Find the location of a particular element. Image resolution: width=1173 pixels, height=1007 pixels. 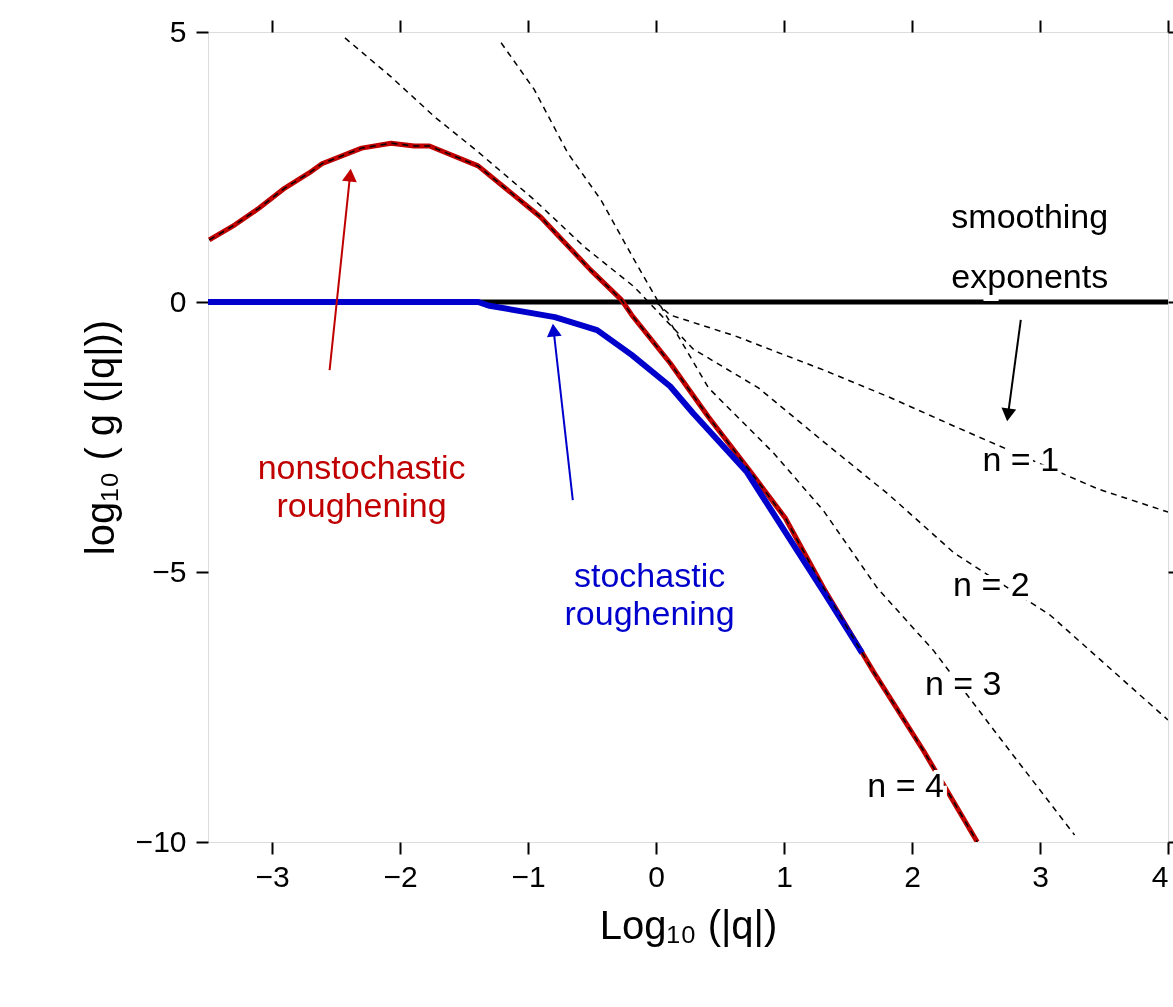

x-tick-label: −2 is located at coordinates (400, 876).